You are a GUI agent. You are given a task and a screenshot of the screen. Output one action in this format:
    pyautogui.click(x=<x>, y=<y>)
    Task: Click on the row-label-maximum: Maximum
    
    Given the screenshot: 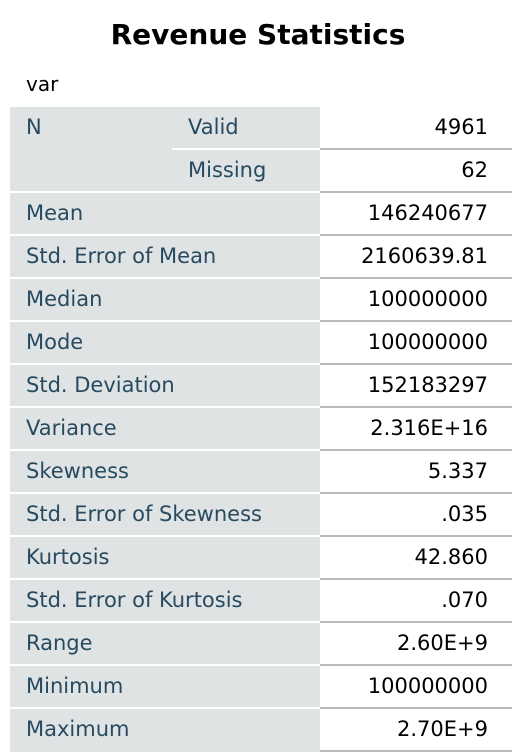 What is the action you would take?
    pyautogui.click(x=165, y=730)
    